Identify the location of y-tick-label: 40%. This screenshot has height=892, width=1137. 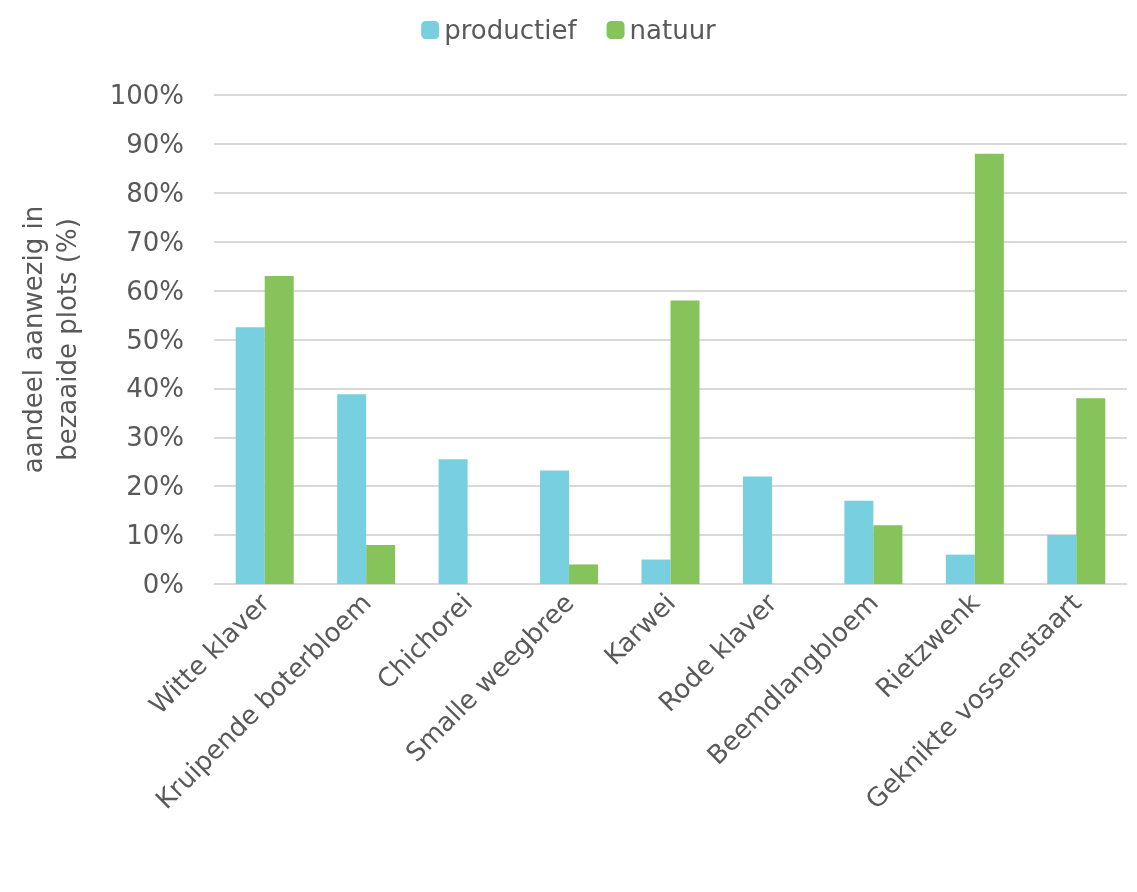
(155, 388).